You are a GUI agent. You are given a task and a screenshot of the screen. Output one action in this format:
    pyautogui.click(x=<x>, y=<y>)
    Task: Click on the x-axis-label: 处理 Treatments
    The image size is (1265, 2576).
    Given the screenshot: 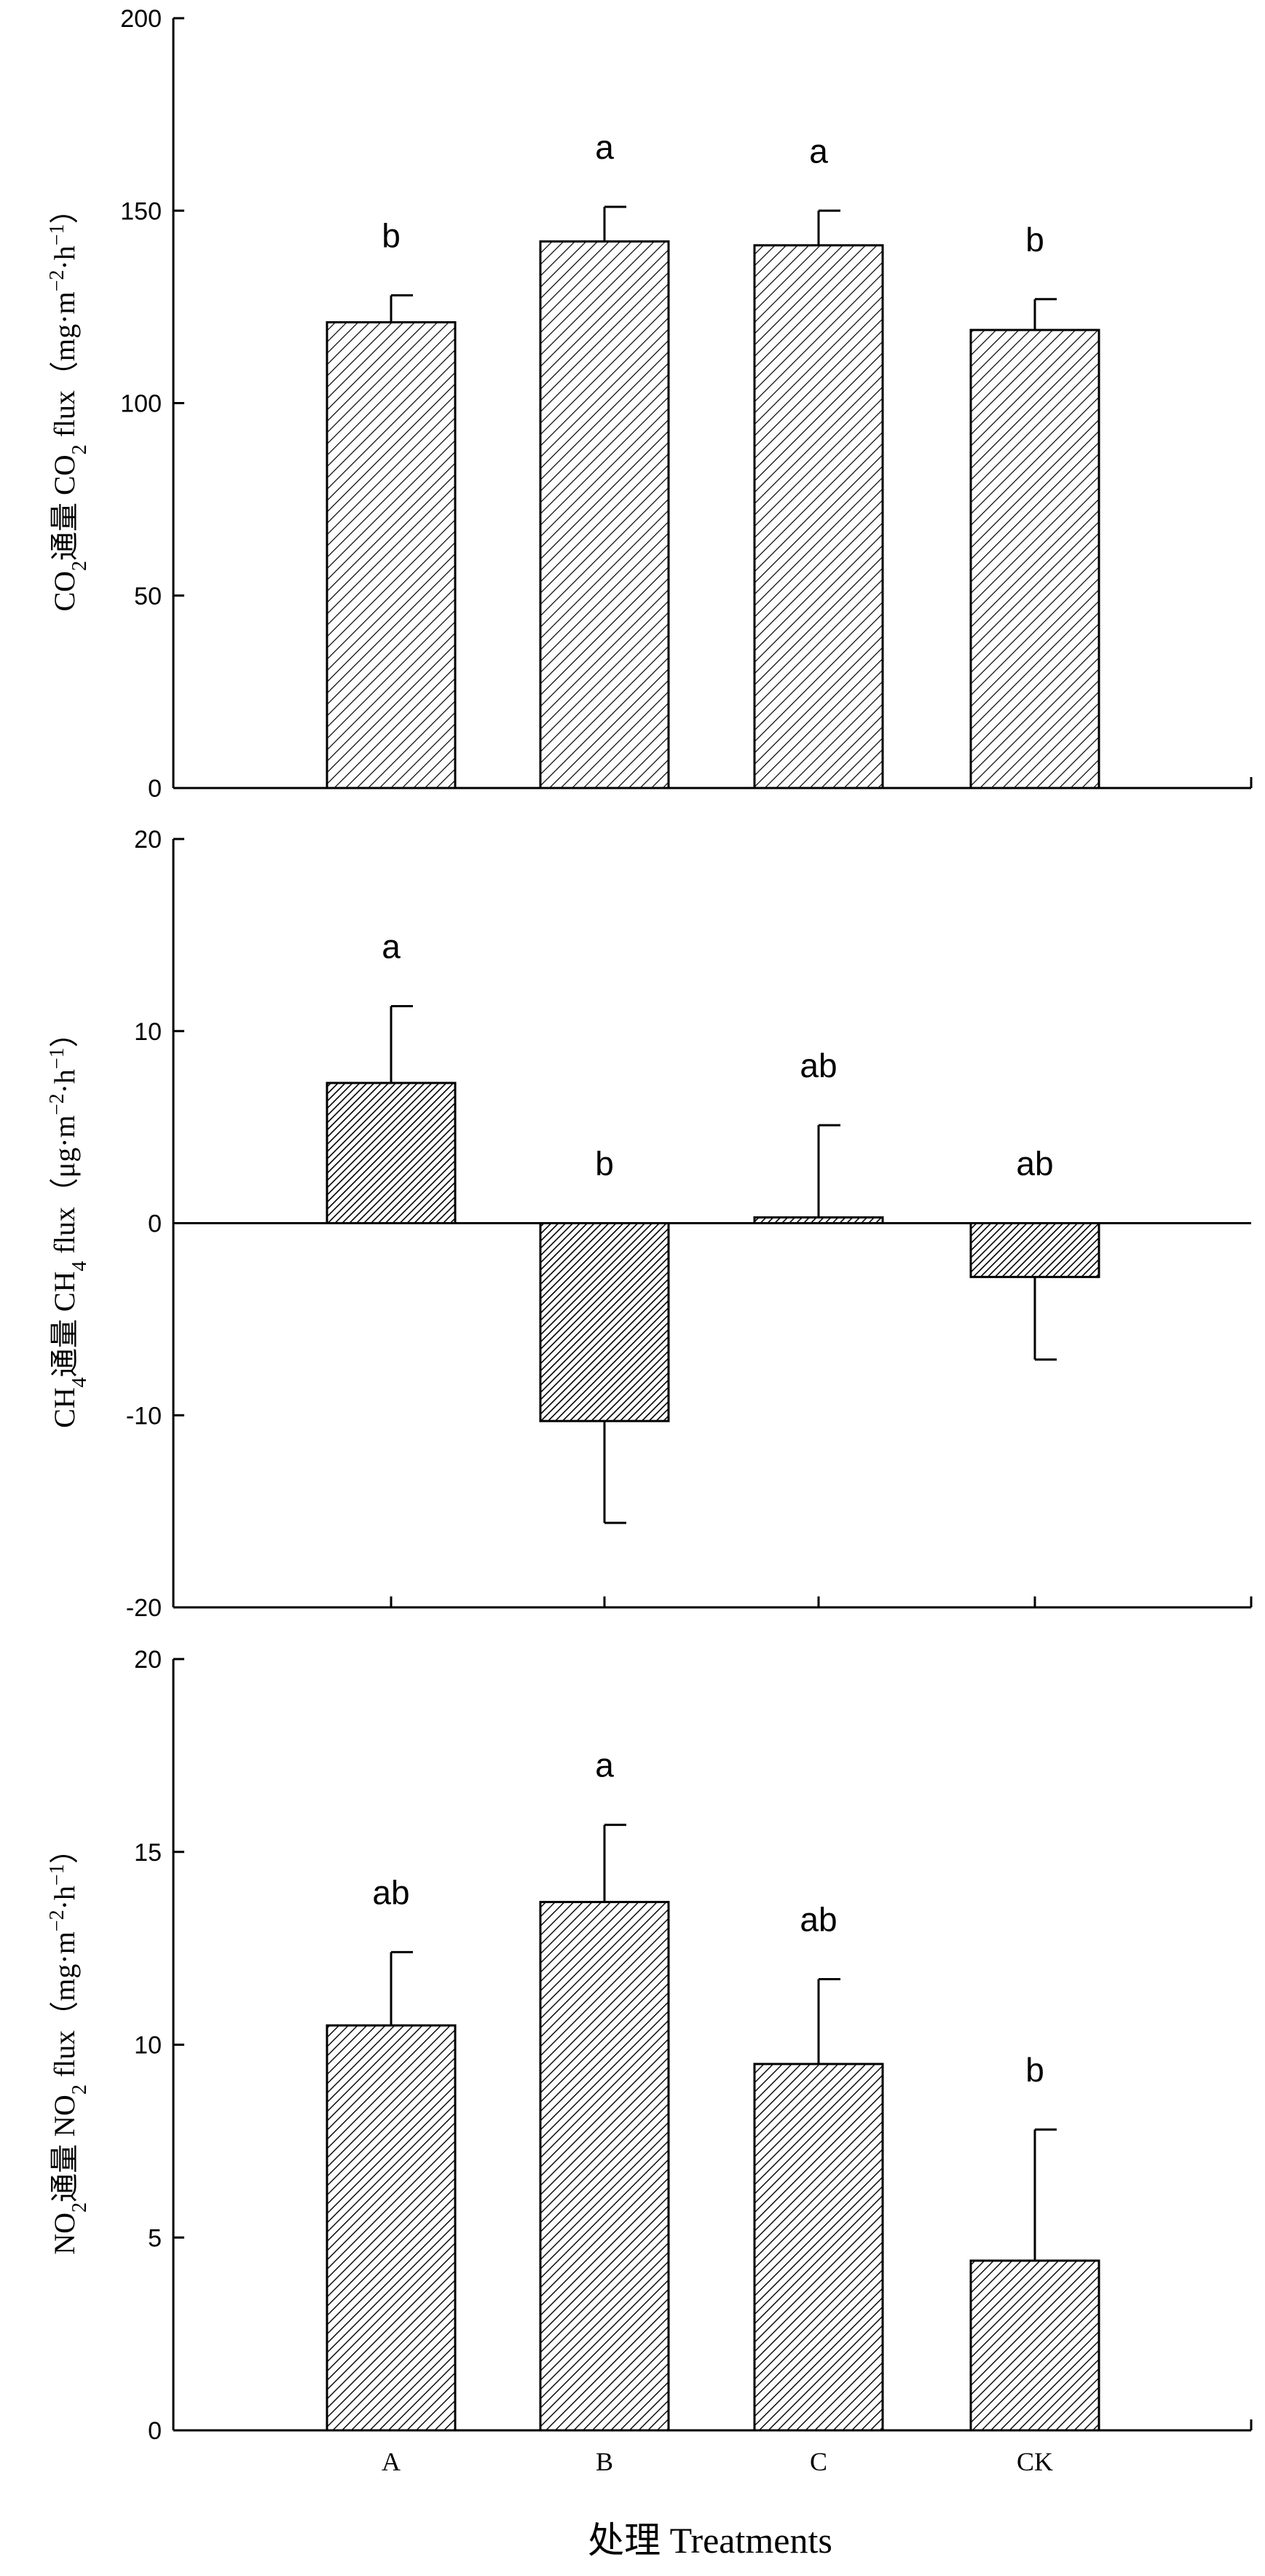 What is the action you would take?
    pyautogui.click(x=710, y=2540)
    